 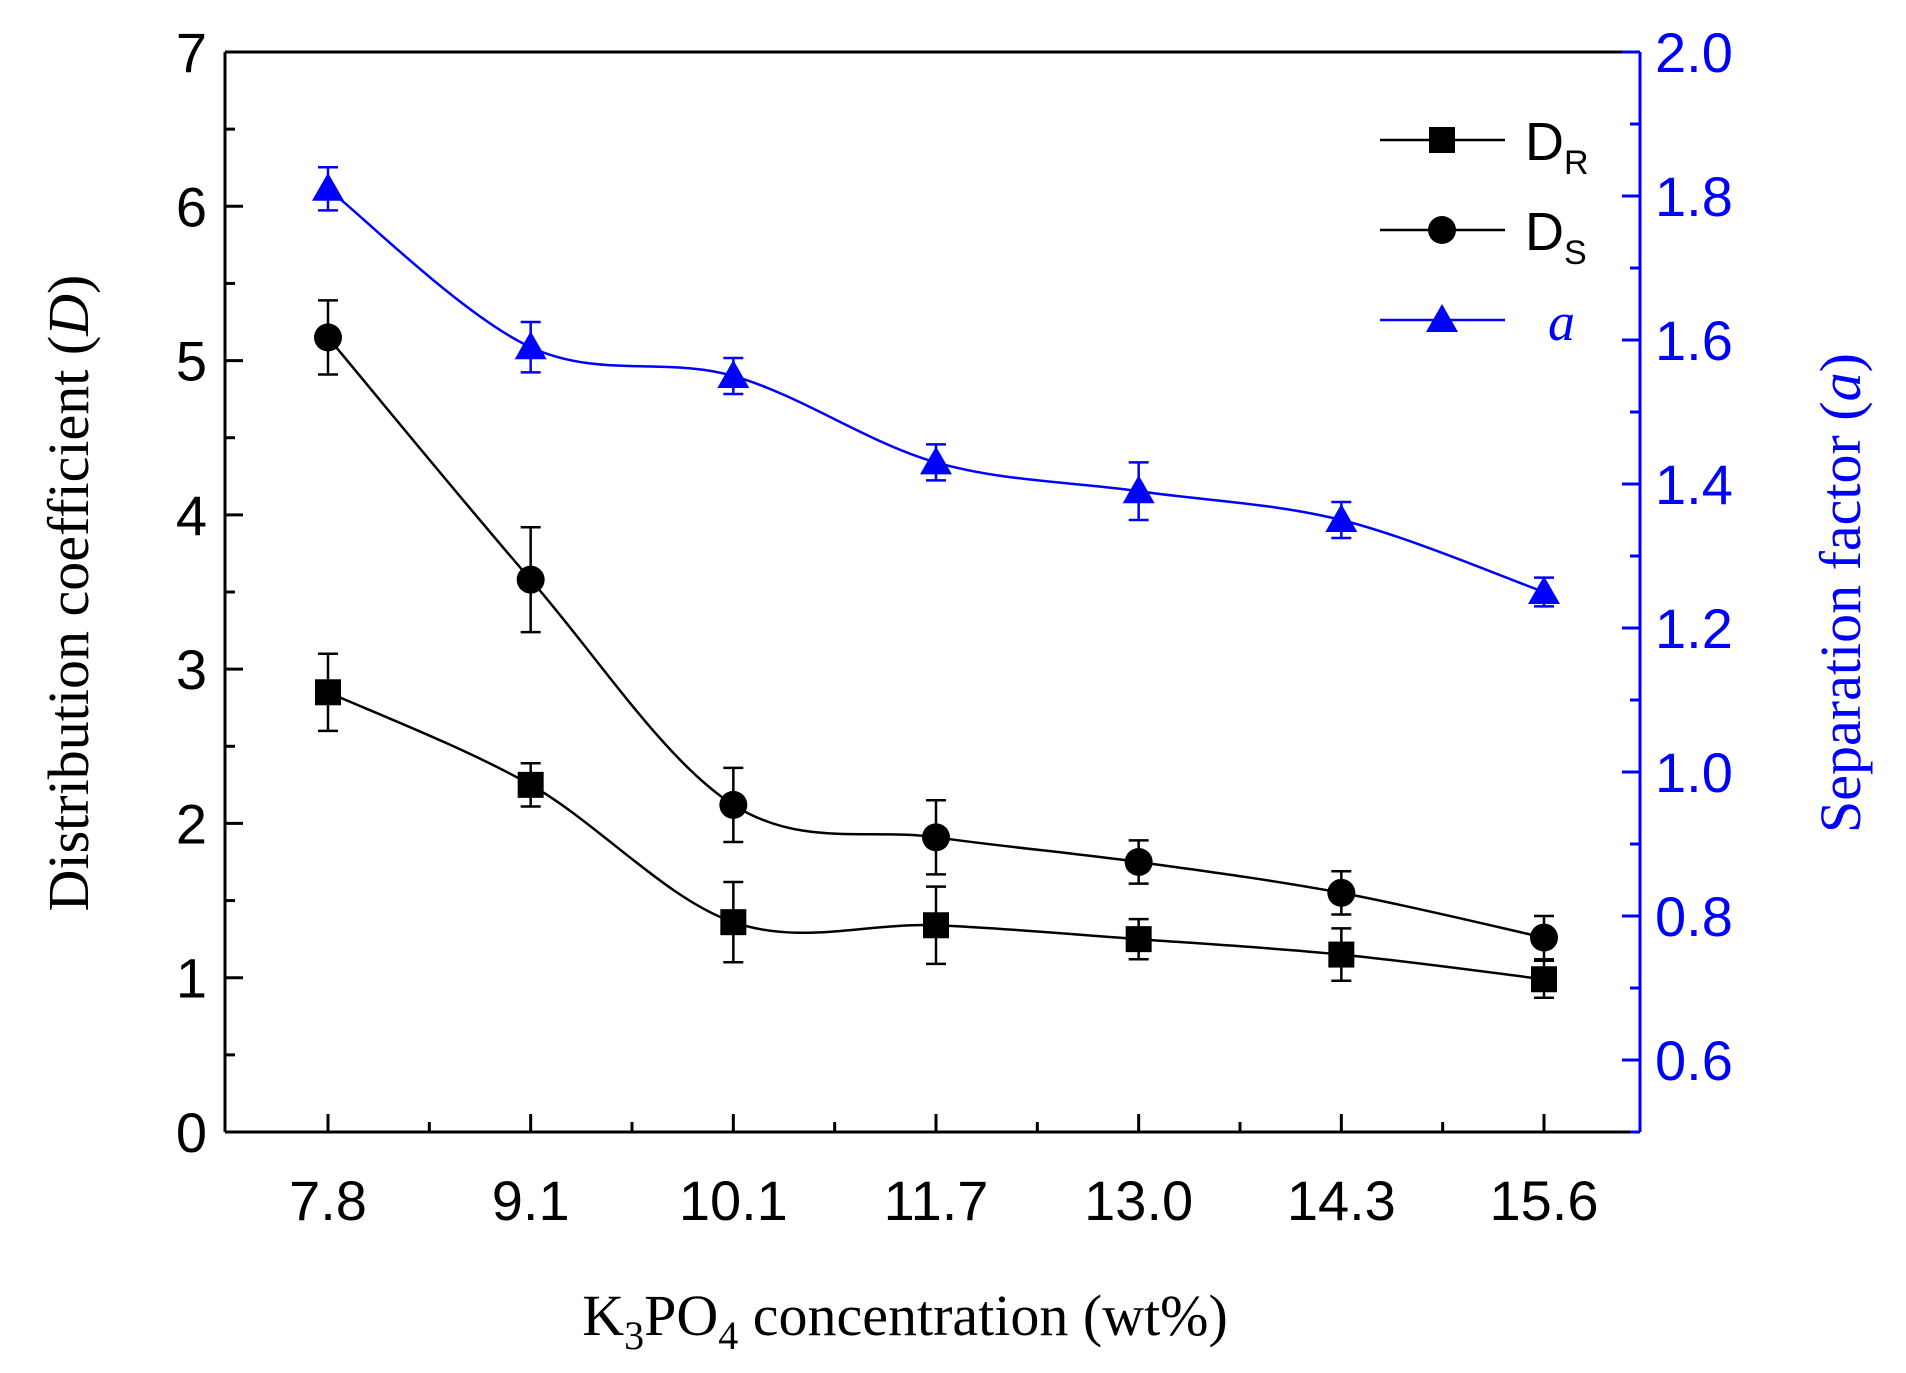 I want to click on y-right-tick-label: 1.6, so click(x=1694, y=340).